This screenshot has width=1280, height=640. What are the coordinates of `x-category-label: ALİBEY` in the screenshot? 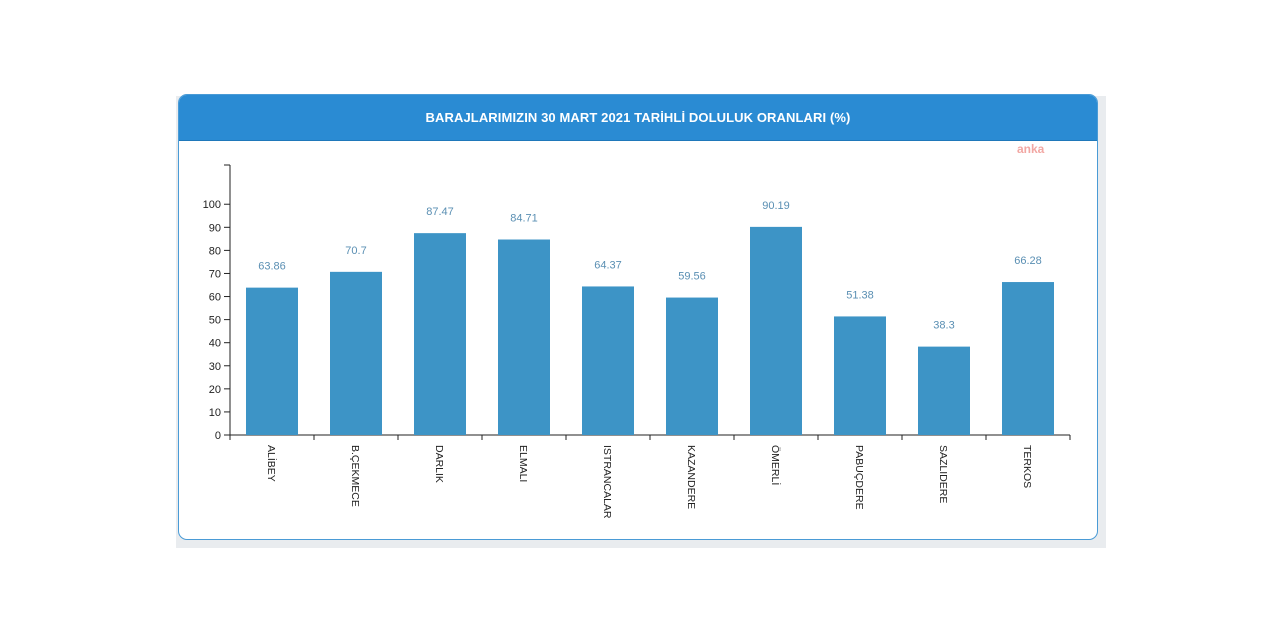 It's located at (271, 463).